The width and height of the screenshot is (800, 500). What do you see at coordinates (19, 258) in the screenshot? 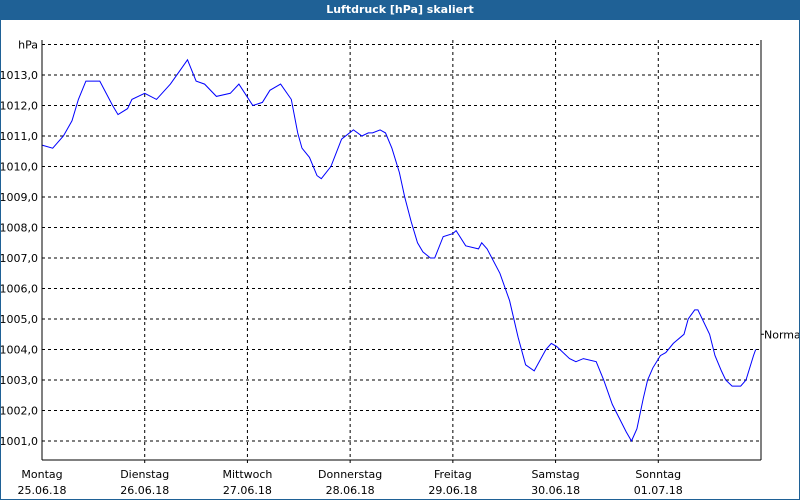
I see `y-tick-label: 1007,0` at bounding box center [19, 258].